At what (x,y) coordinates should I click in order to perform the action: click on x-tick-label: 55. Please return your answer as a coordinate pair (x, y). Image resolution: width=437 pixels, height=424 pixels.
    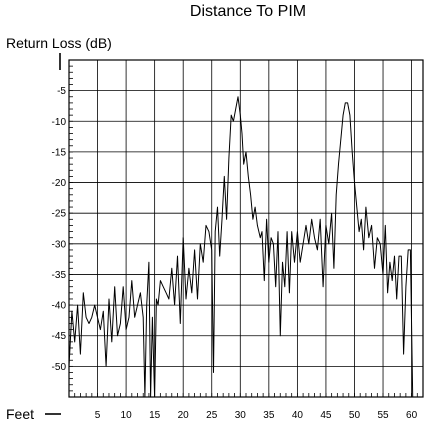
    Looking at the image, I should click on (383, 415).